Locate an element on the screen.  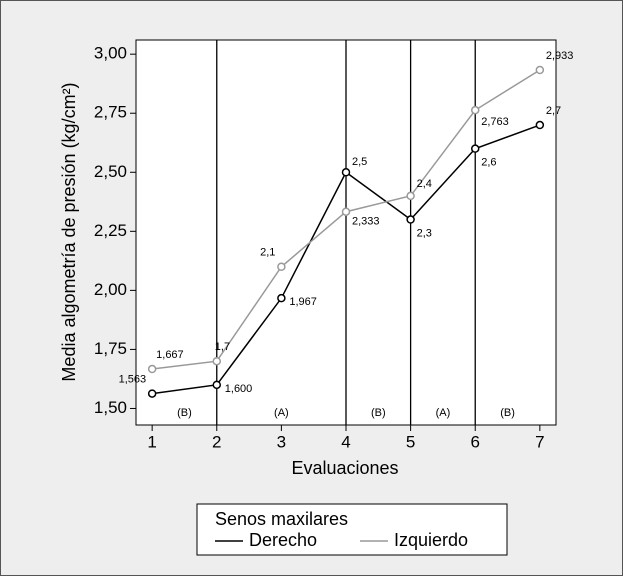
y-tick-label: 3,00 is located at coordinates (110, 53).